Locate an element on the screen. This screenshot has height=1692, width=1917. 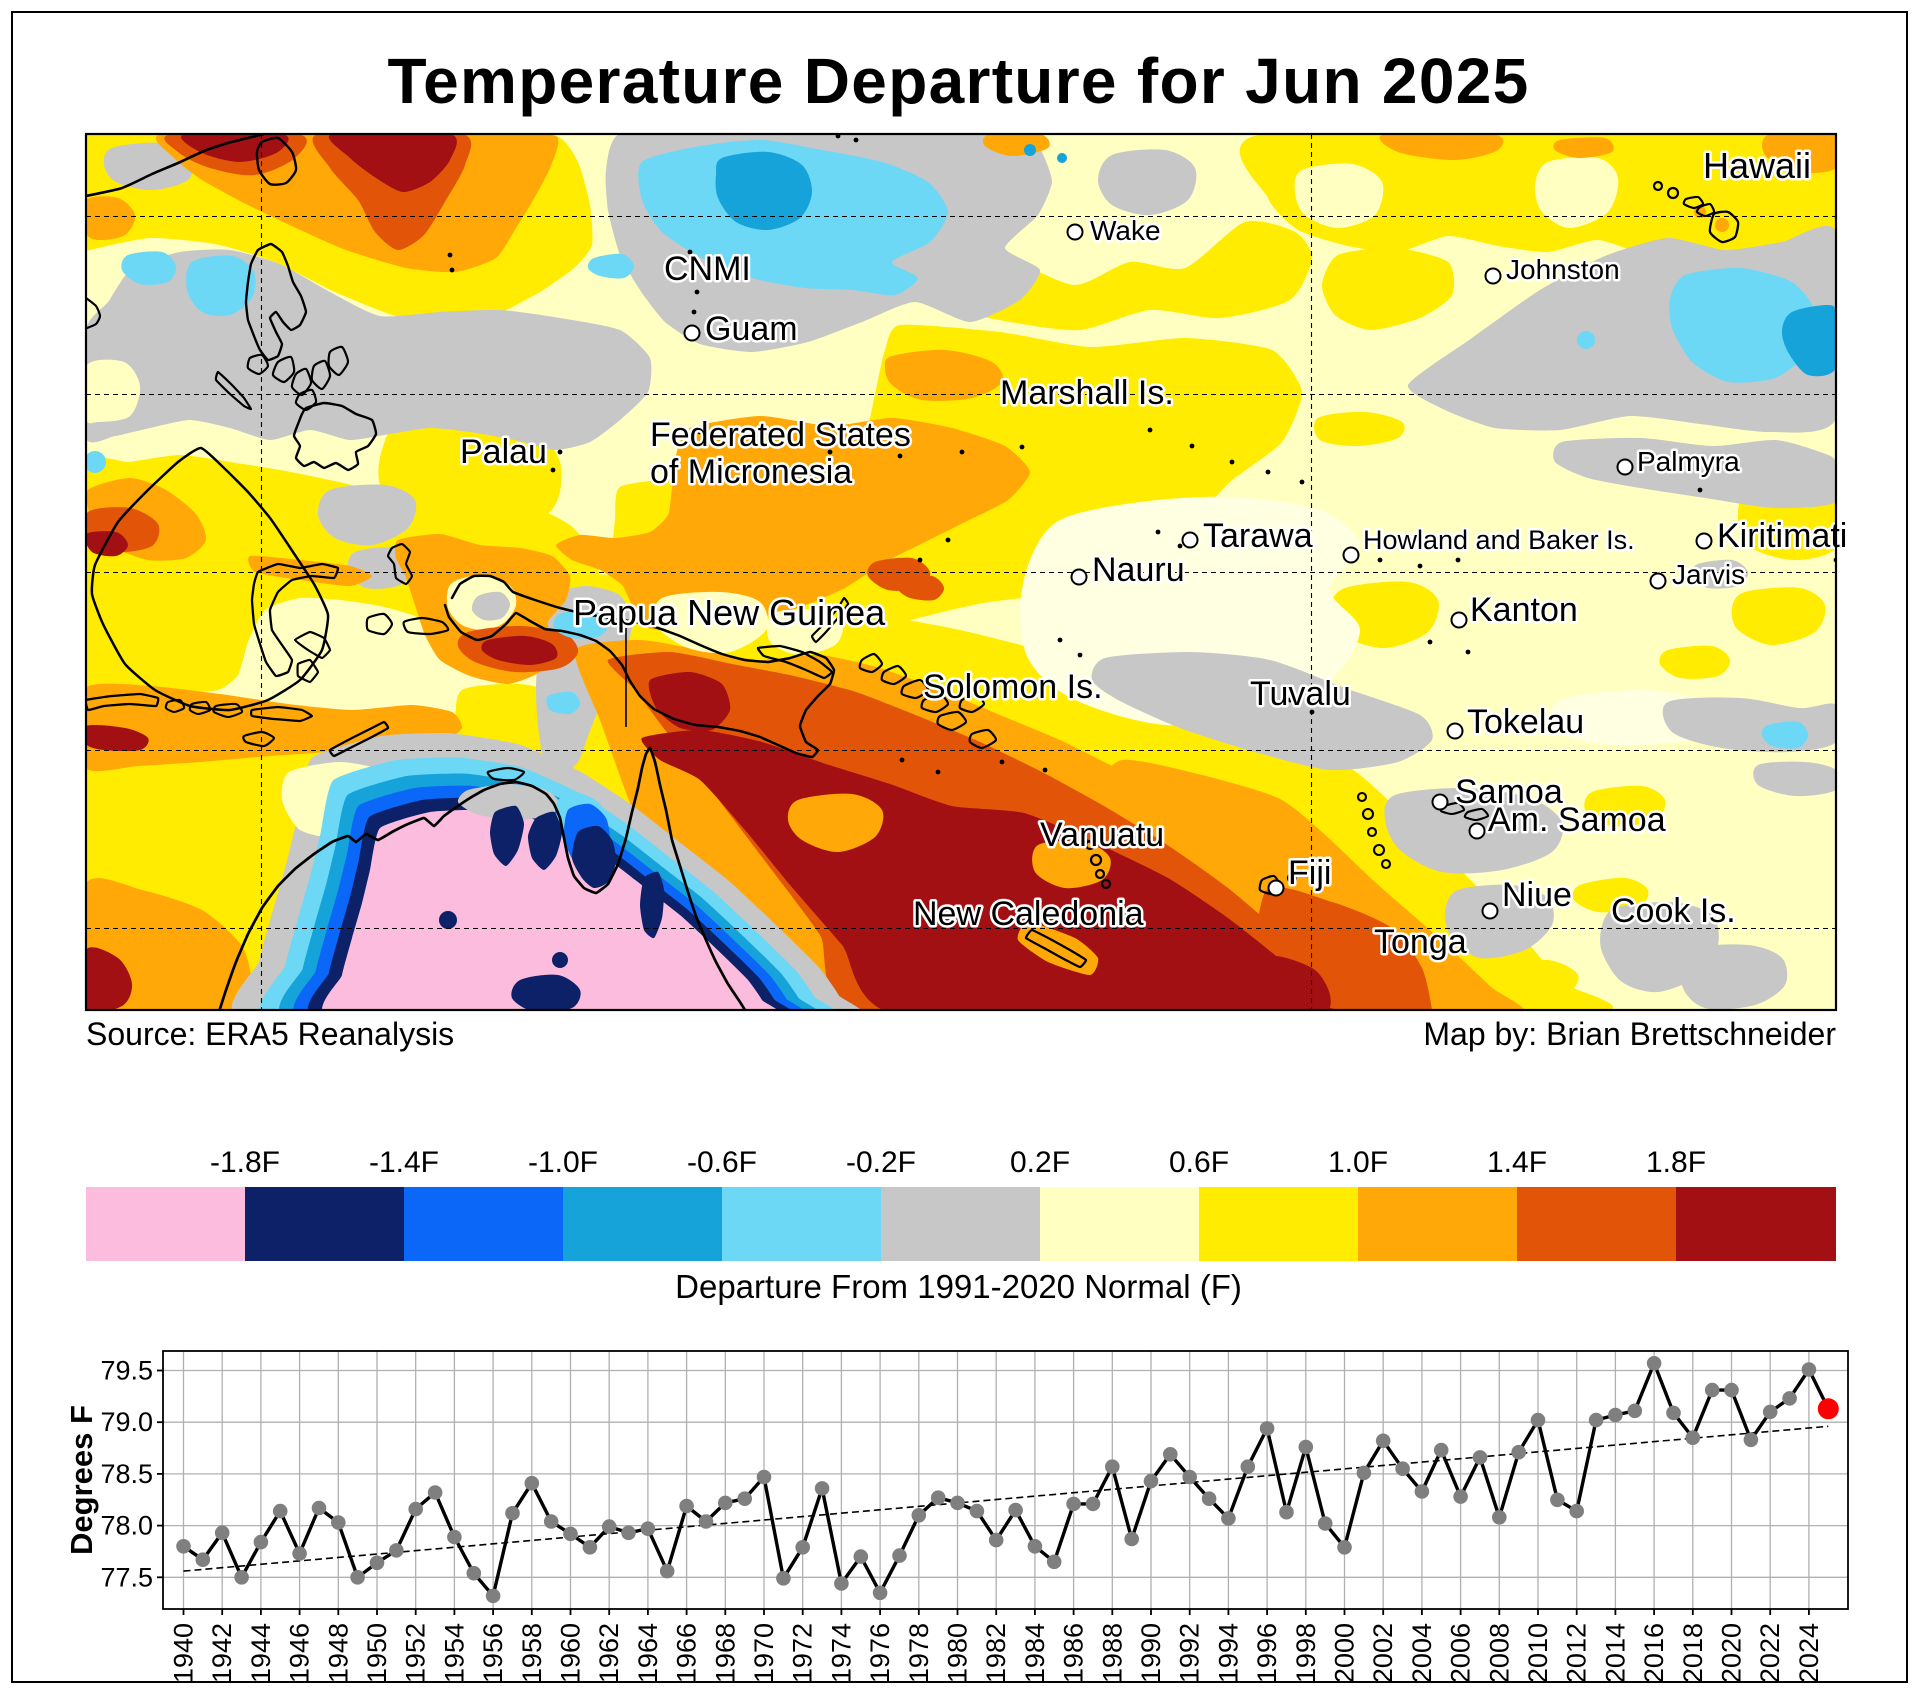
svg-text: 2010 is located at coordinates (1538, 1653).